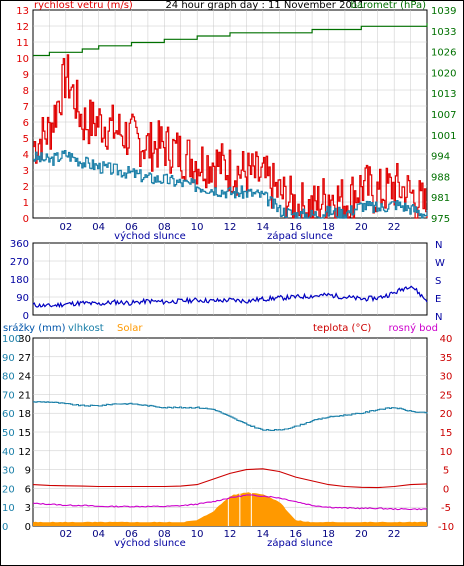 The width and height of the screenshot is (464, 566). What do you see at coordinates (446, 414) in the screenshot?
I see `temperature-tick-label: 20` at bounding box center [446, 414].